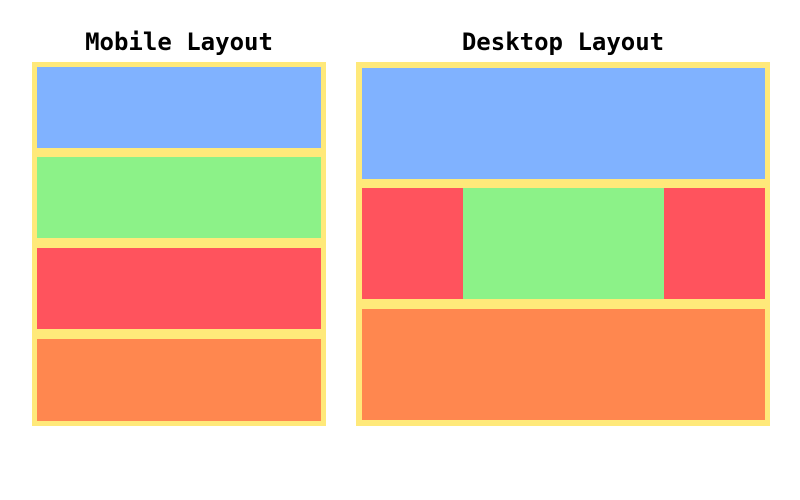 This screenshot has height=500, width=800. Describe the element at coordinates (412, 243) in the screenshot. I see `desktop-left-sidebar-block` at that location.